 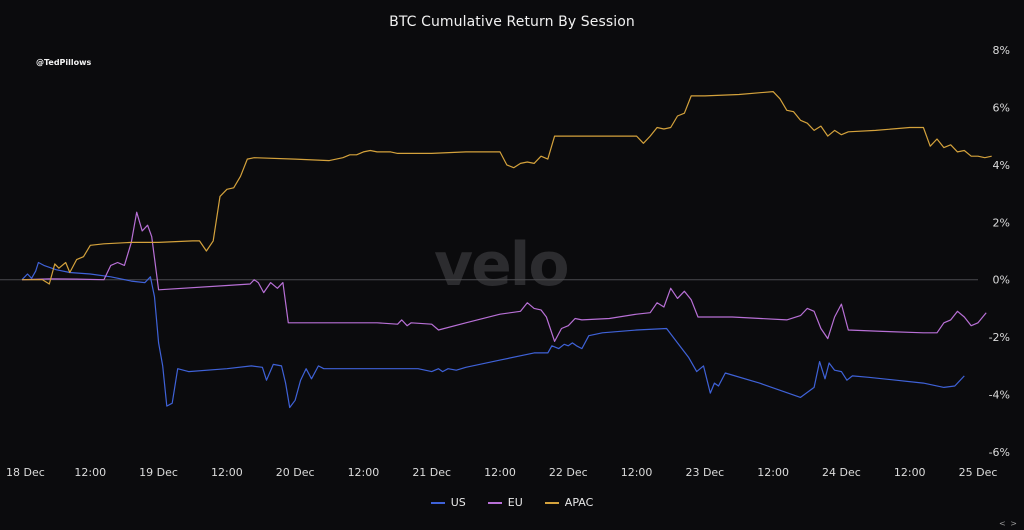 What do you see at coordinates (158, 472) in the screenshot?
I see `x-tick-label: 19 Dec` at bounding box center [158, 472].